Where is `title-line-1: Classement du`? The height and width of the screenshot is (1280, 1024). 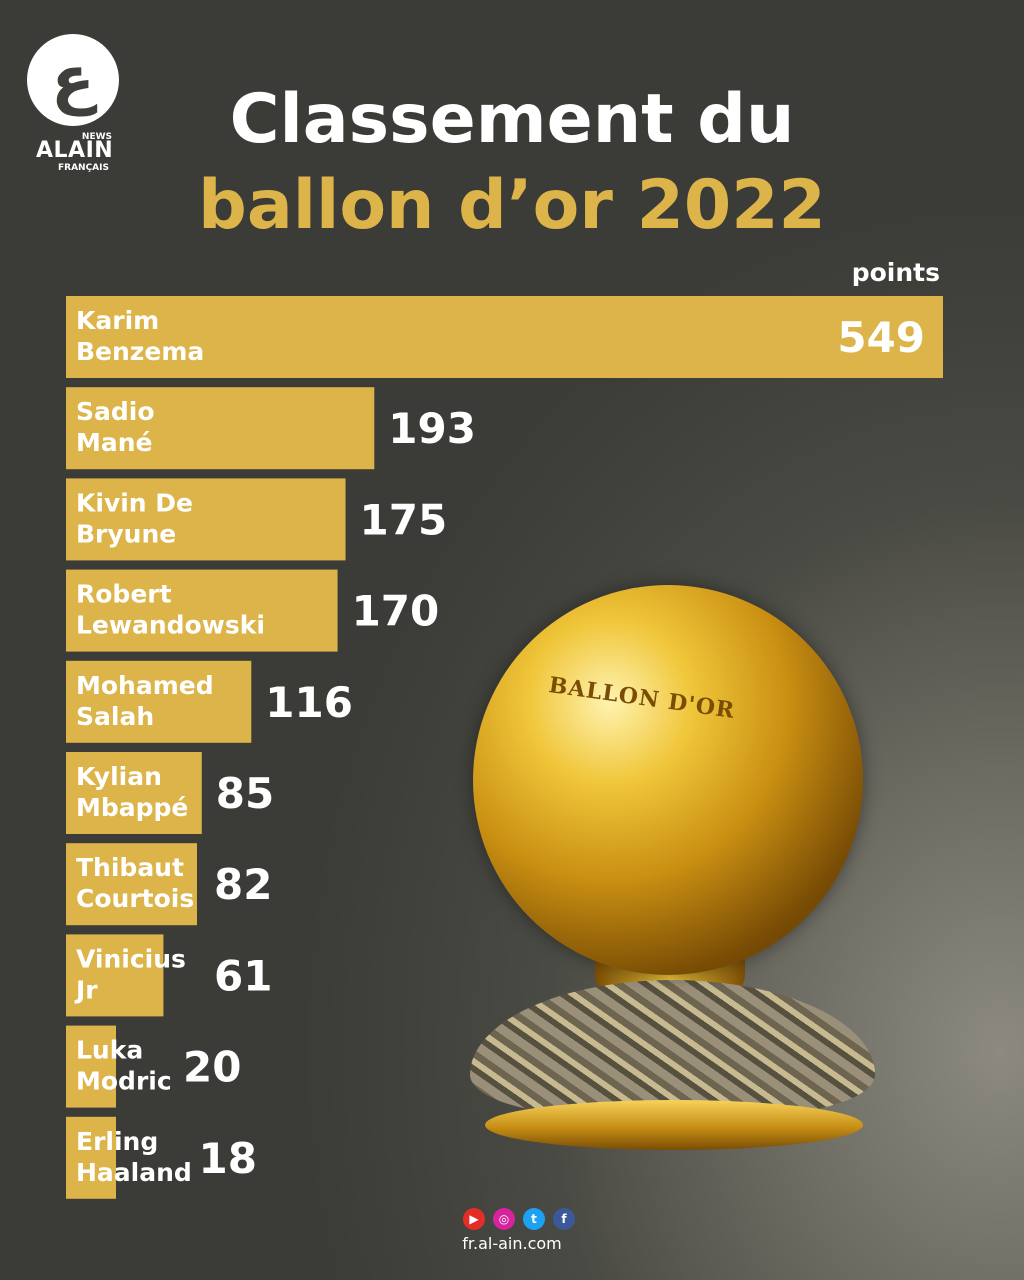
title-line-1: Classement du is located at coordinates (512, 119).